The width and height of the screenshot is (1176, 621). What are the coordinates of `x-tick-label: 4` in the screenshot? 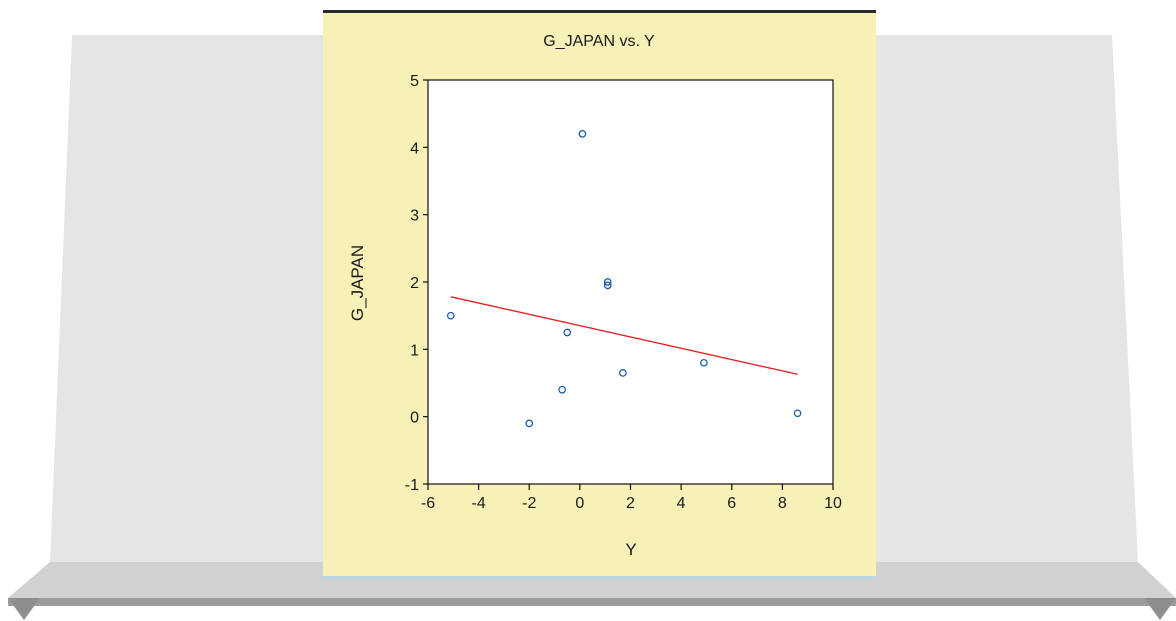 It's located at (681, 503).